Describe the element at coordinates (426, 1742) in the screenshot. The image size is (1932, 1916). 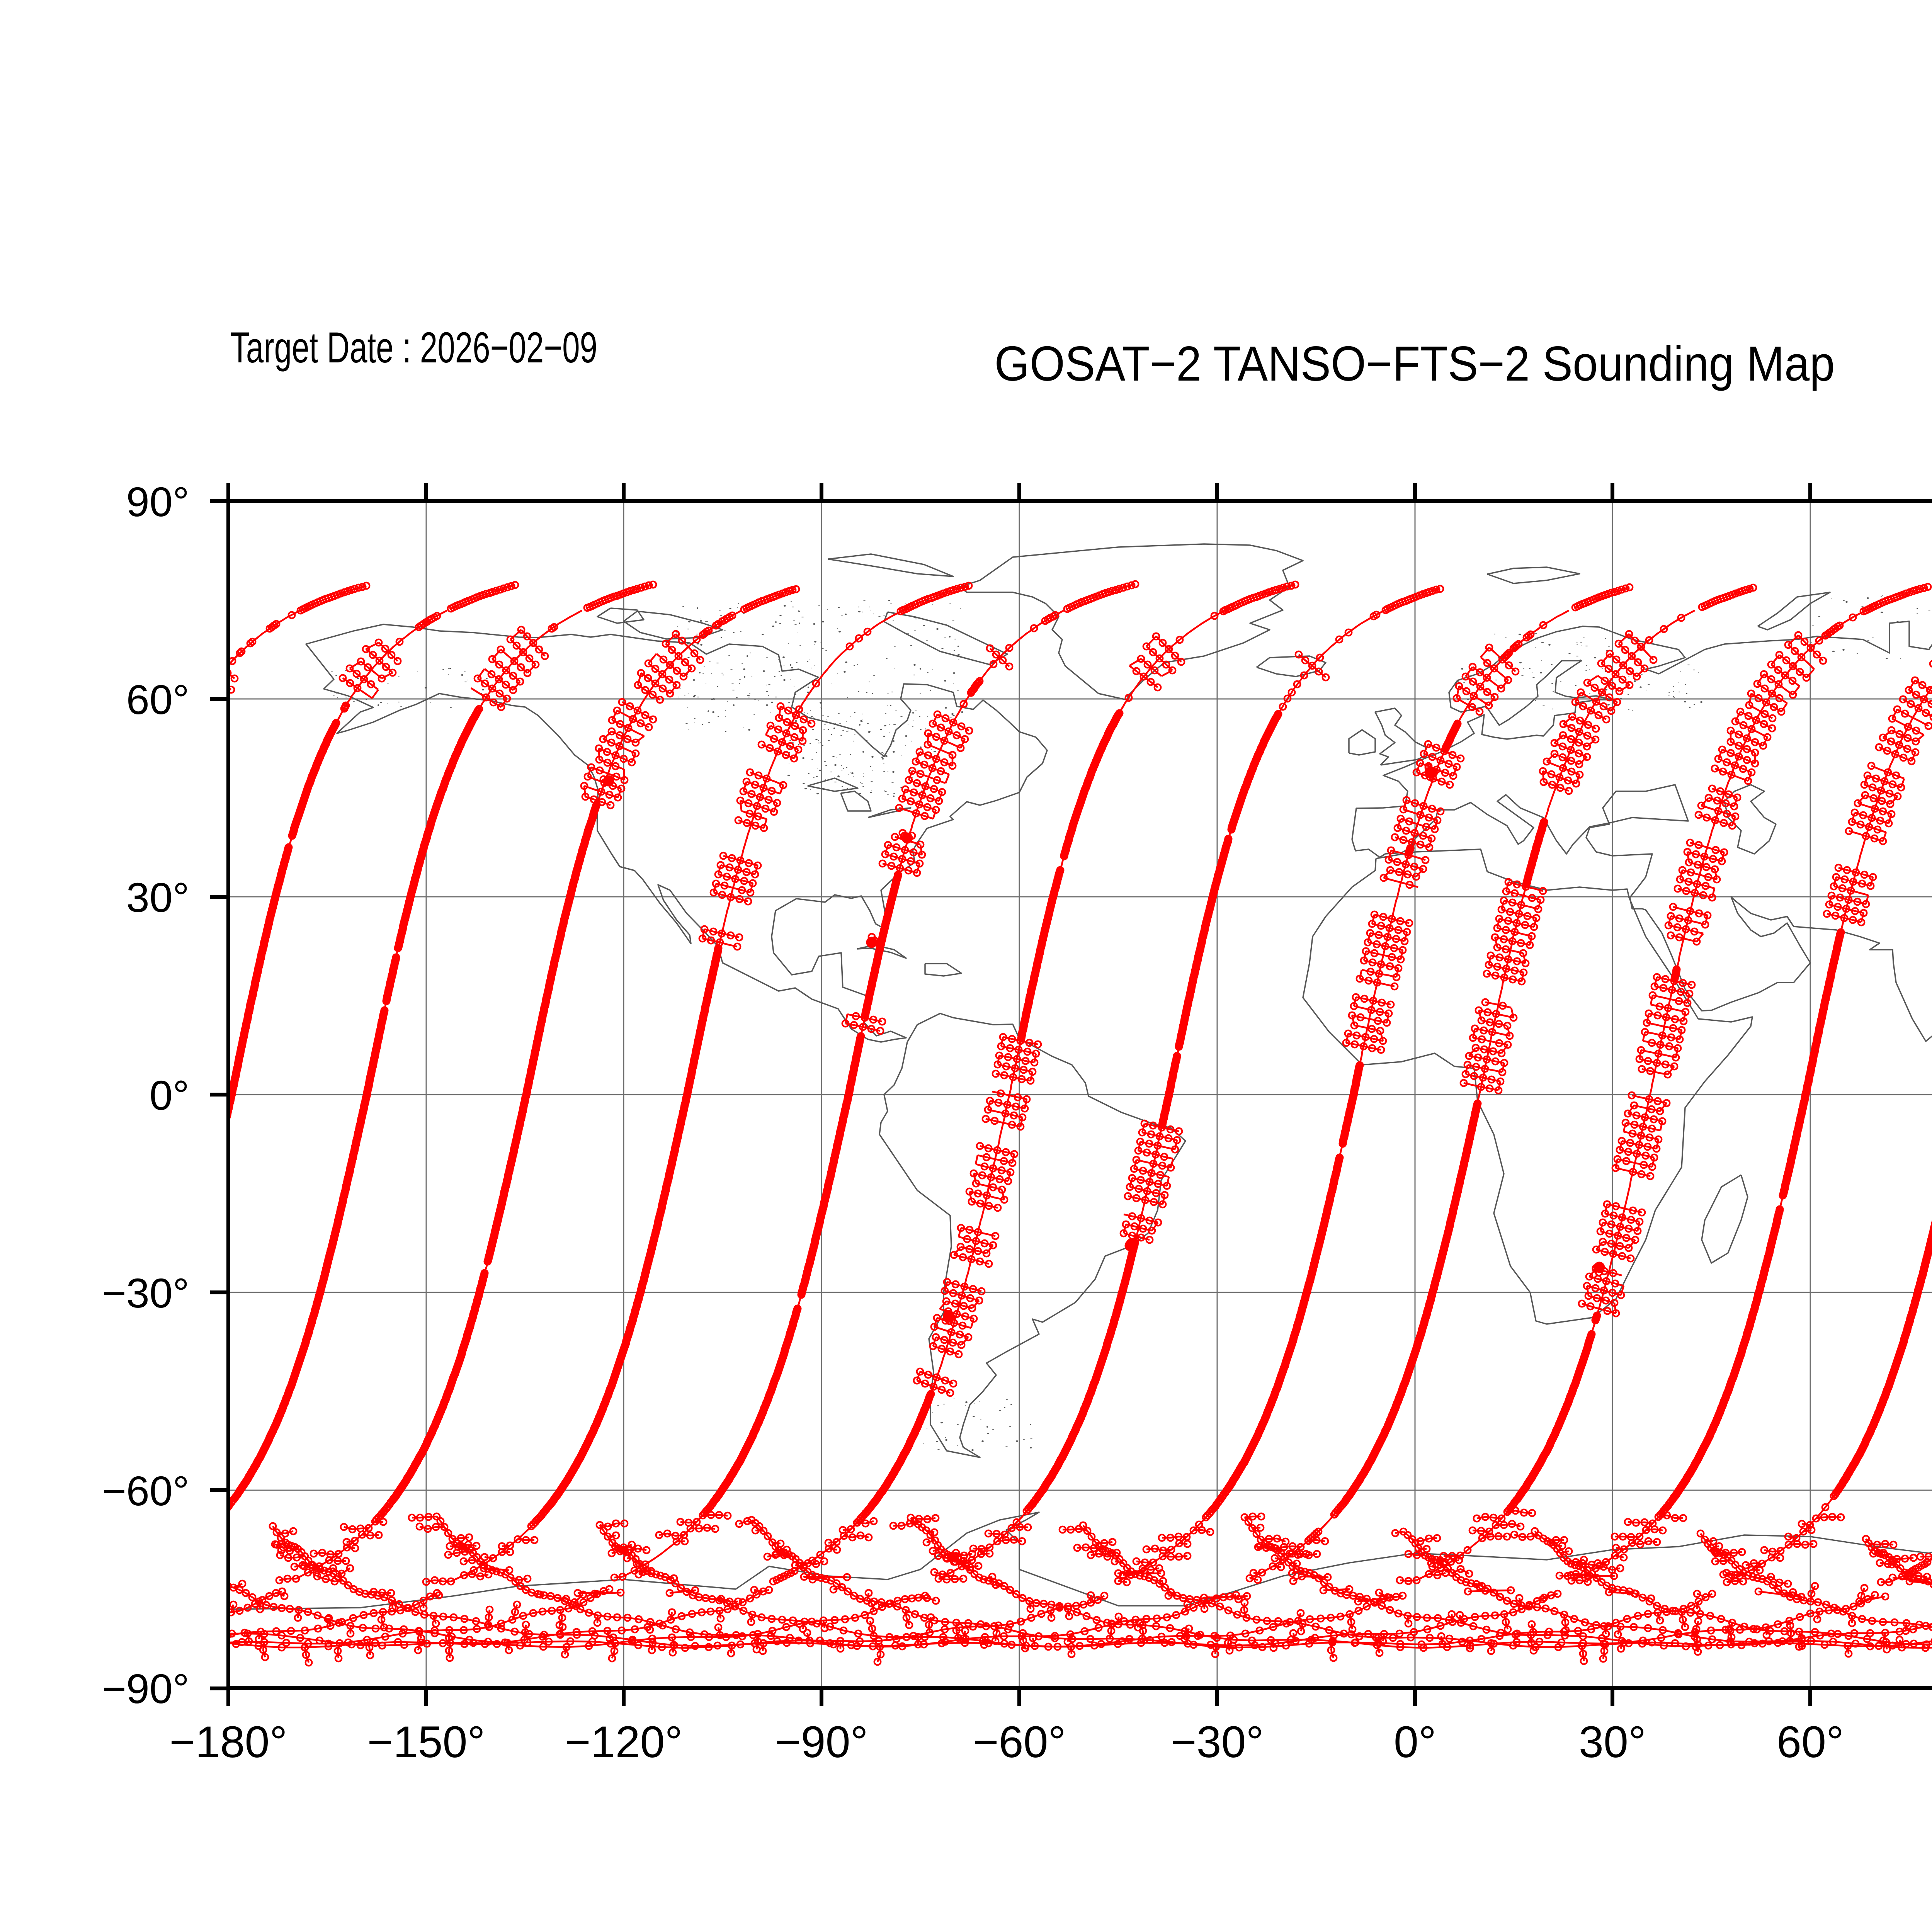
I see `svg-text: −150°` at that location.